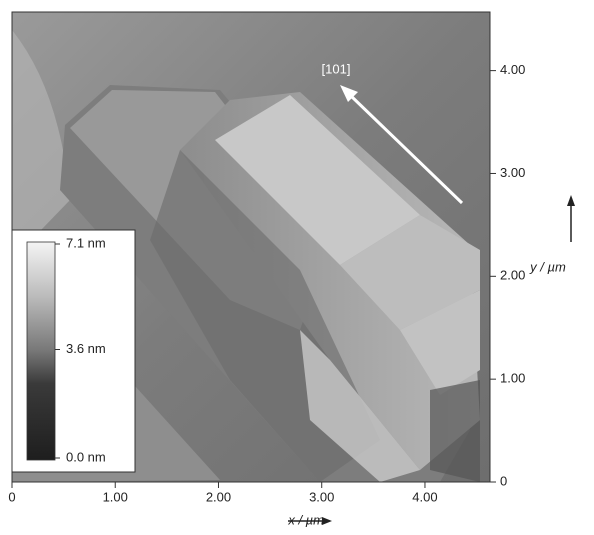  What do you see at coordinates (512, 172) in the screenshot?
I see `y-tick-label: 3.00` at bounding box center [512, 172].